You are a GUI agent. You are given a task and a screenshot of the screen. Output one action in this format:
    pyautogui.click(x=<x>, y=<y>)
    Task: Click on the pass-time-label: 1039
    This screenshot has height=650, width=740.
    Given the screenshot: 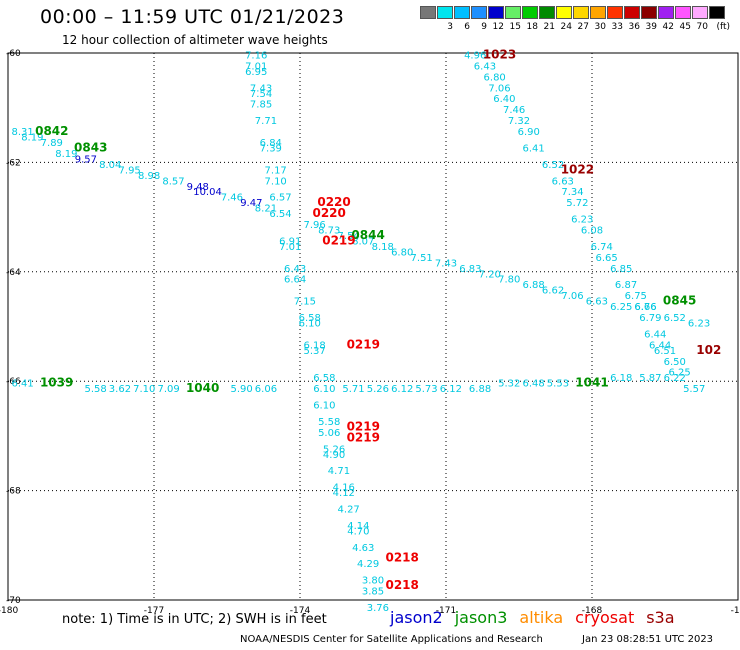 What is the action you would take?
    pyautogui.click(x=56, y=383)
    